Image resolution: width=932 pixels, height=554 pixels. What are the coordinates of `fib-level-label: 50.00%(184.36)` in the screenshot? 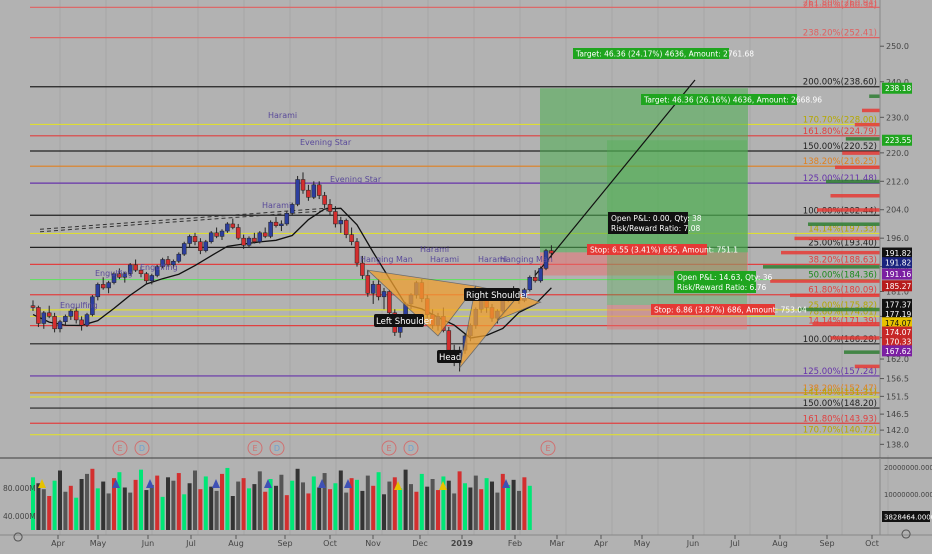 It's located at (842, 276).